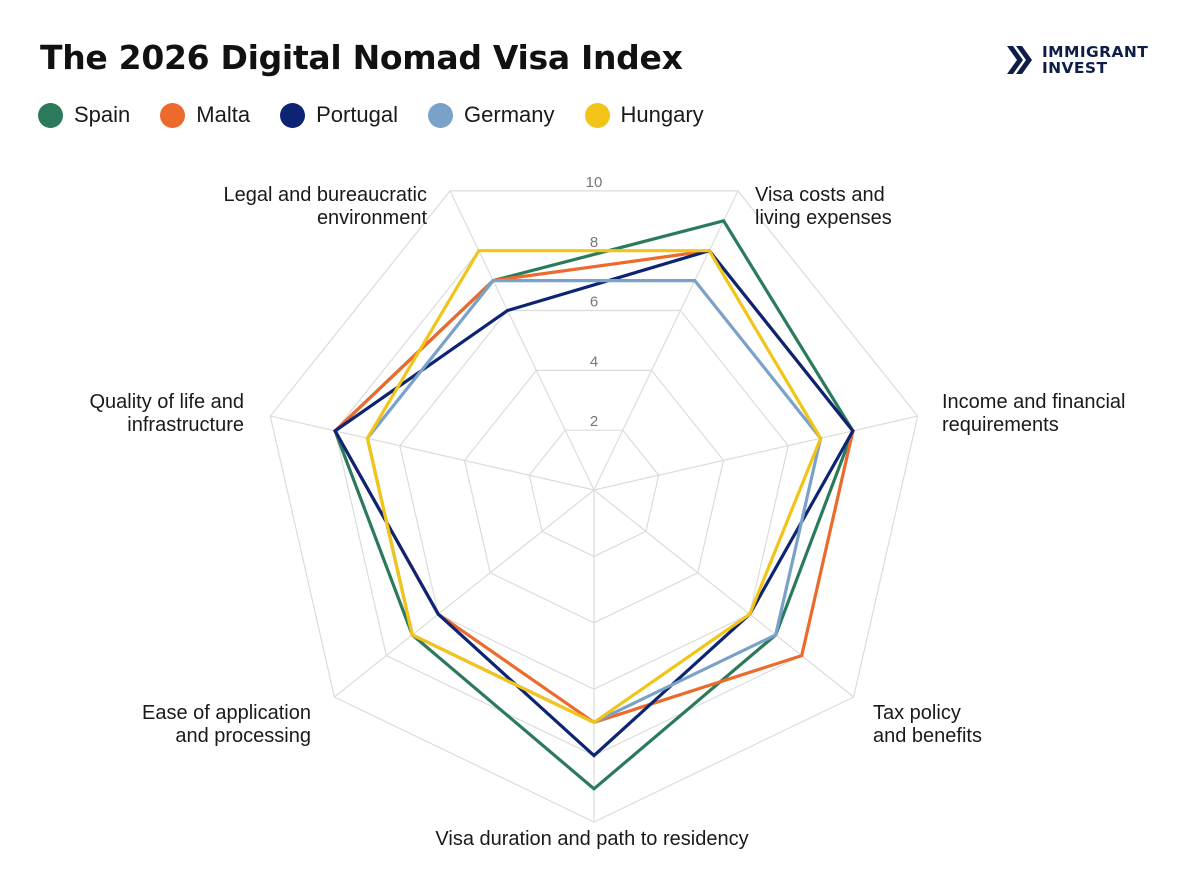 The height and width of the screenshot is (896, 1200). Describe the element at coordinates (820, 195) in the screenshot. I see `axis-label-1-line-1: Visa costs and` at that location.